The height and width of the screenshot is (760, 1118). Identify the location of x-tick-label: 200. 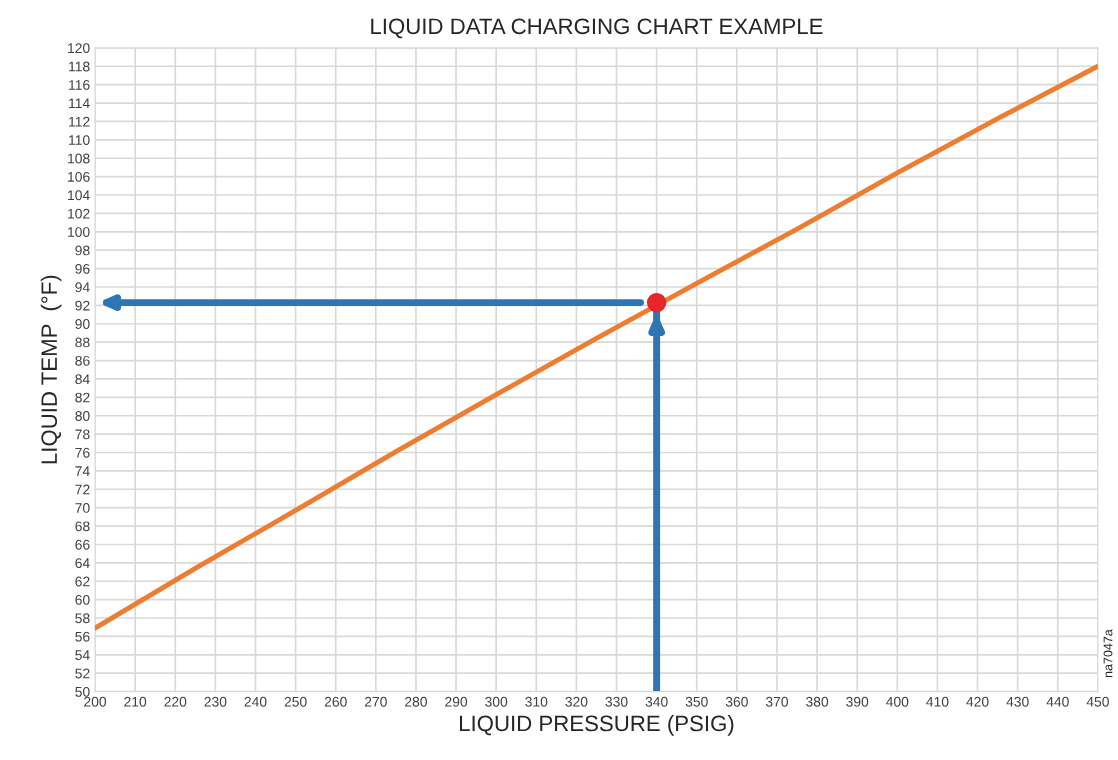
(95, 701).